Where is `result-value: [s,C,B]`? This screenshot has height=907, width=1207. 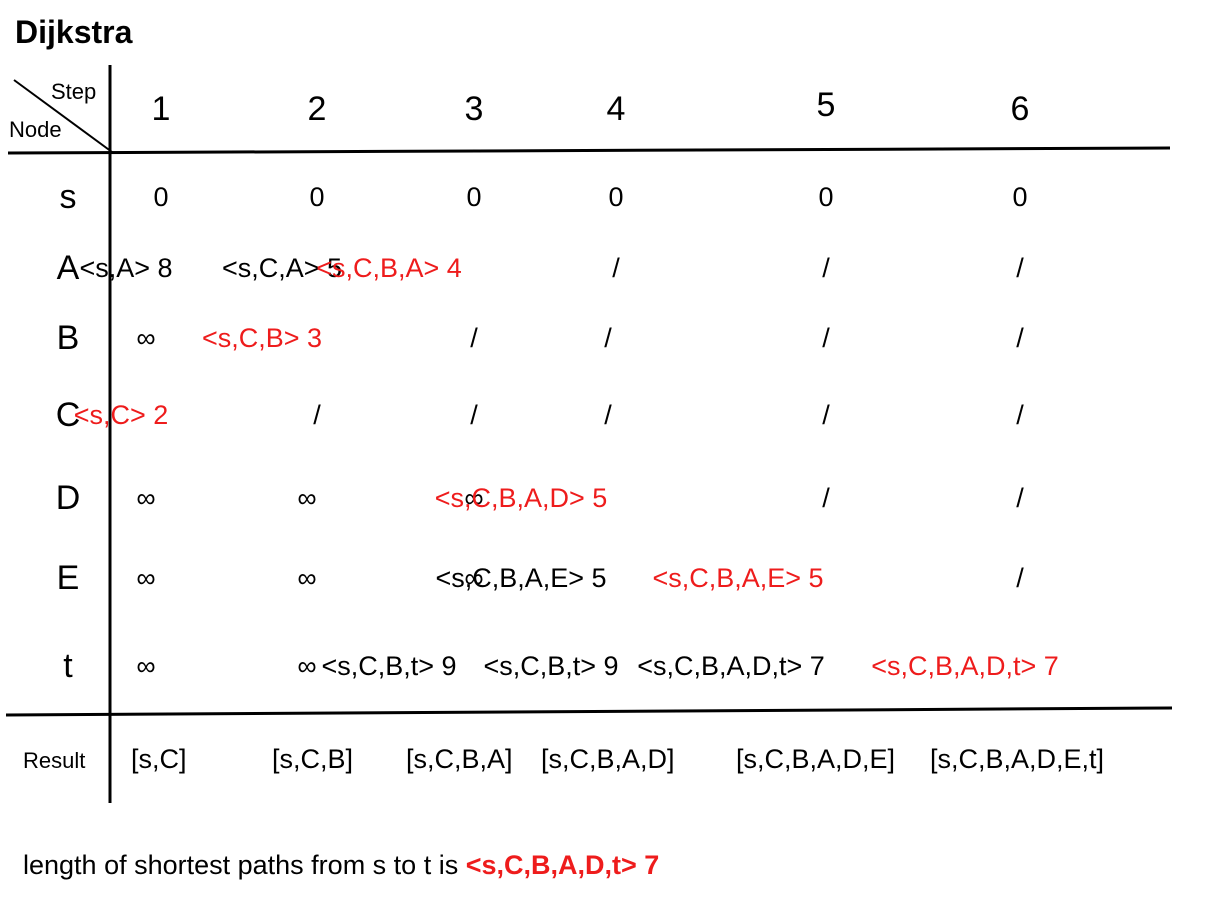 result-value: [s,C,B] is located at coordinates (313, 759).